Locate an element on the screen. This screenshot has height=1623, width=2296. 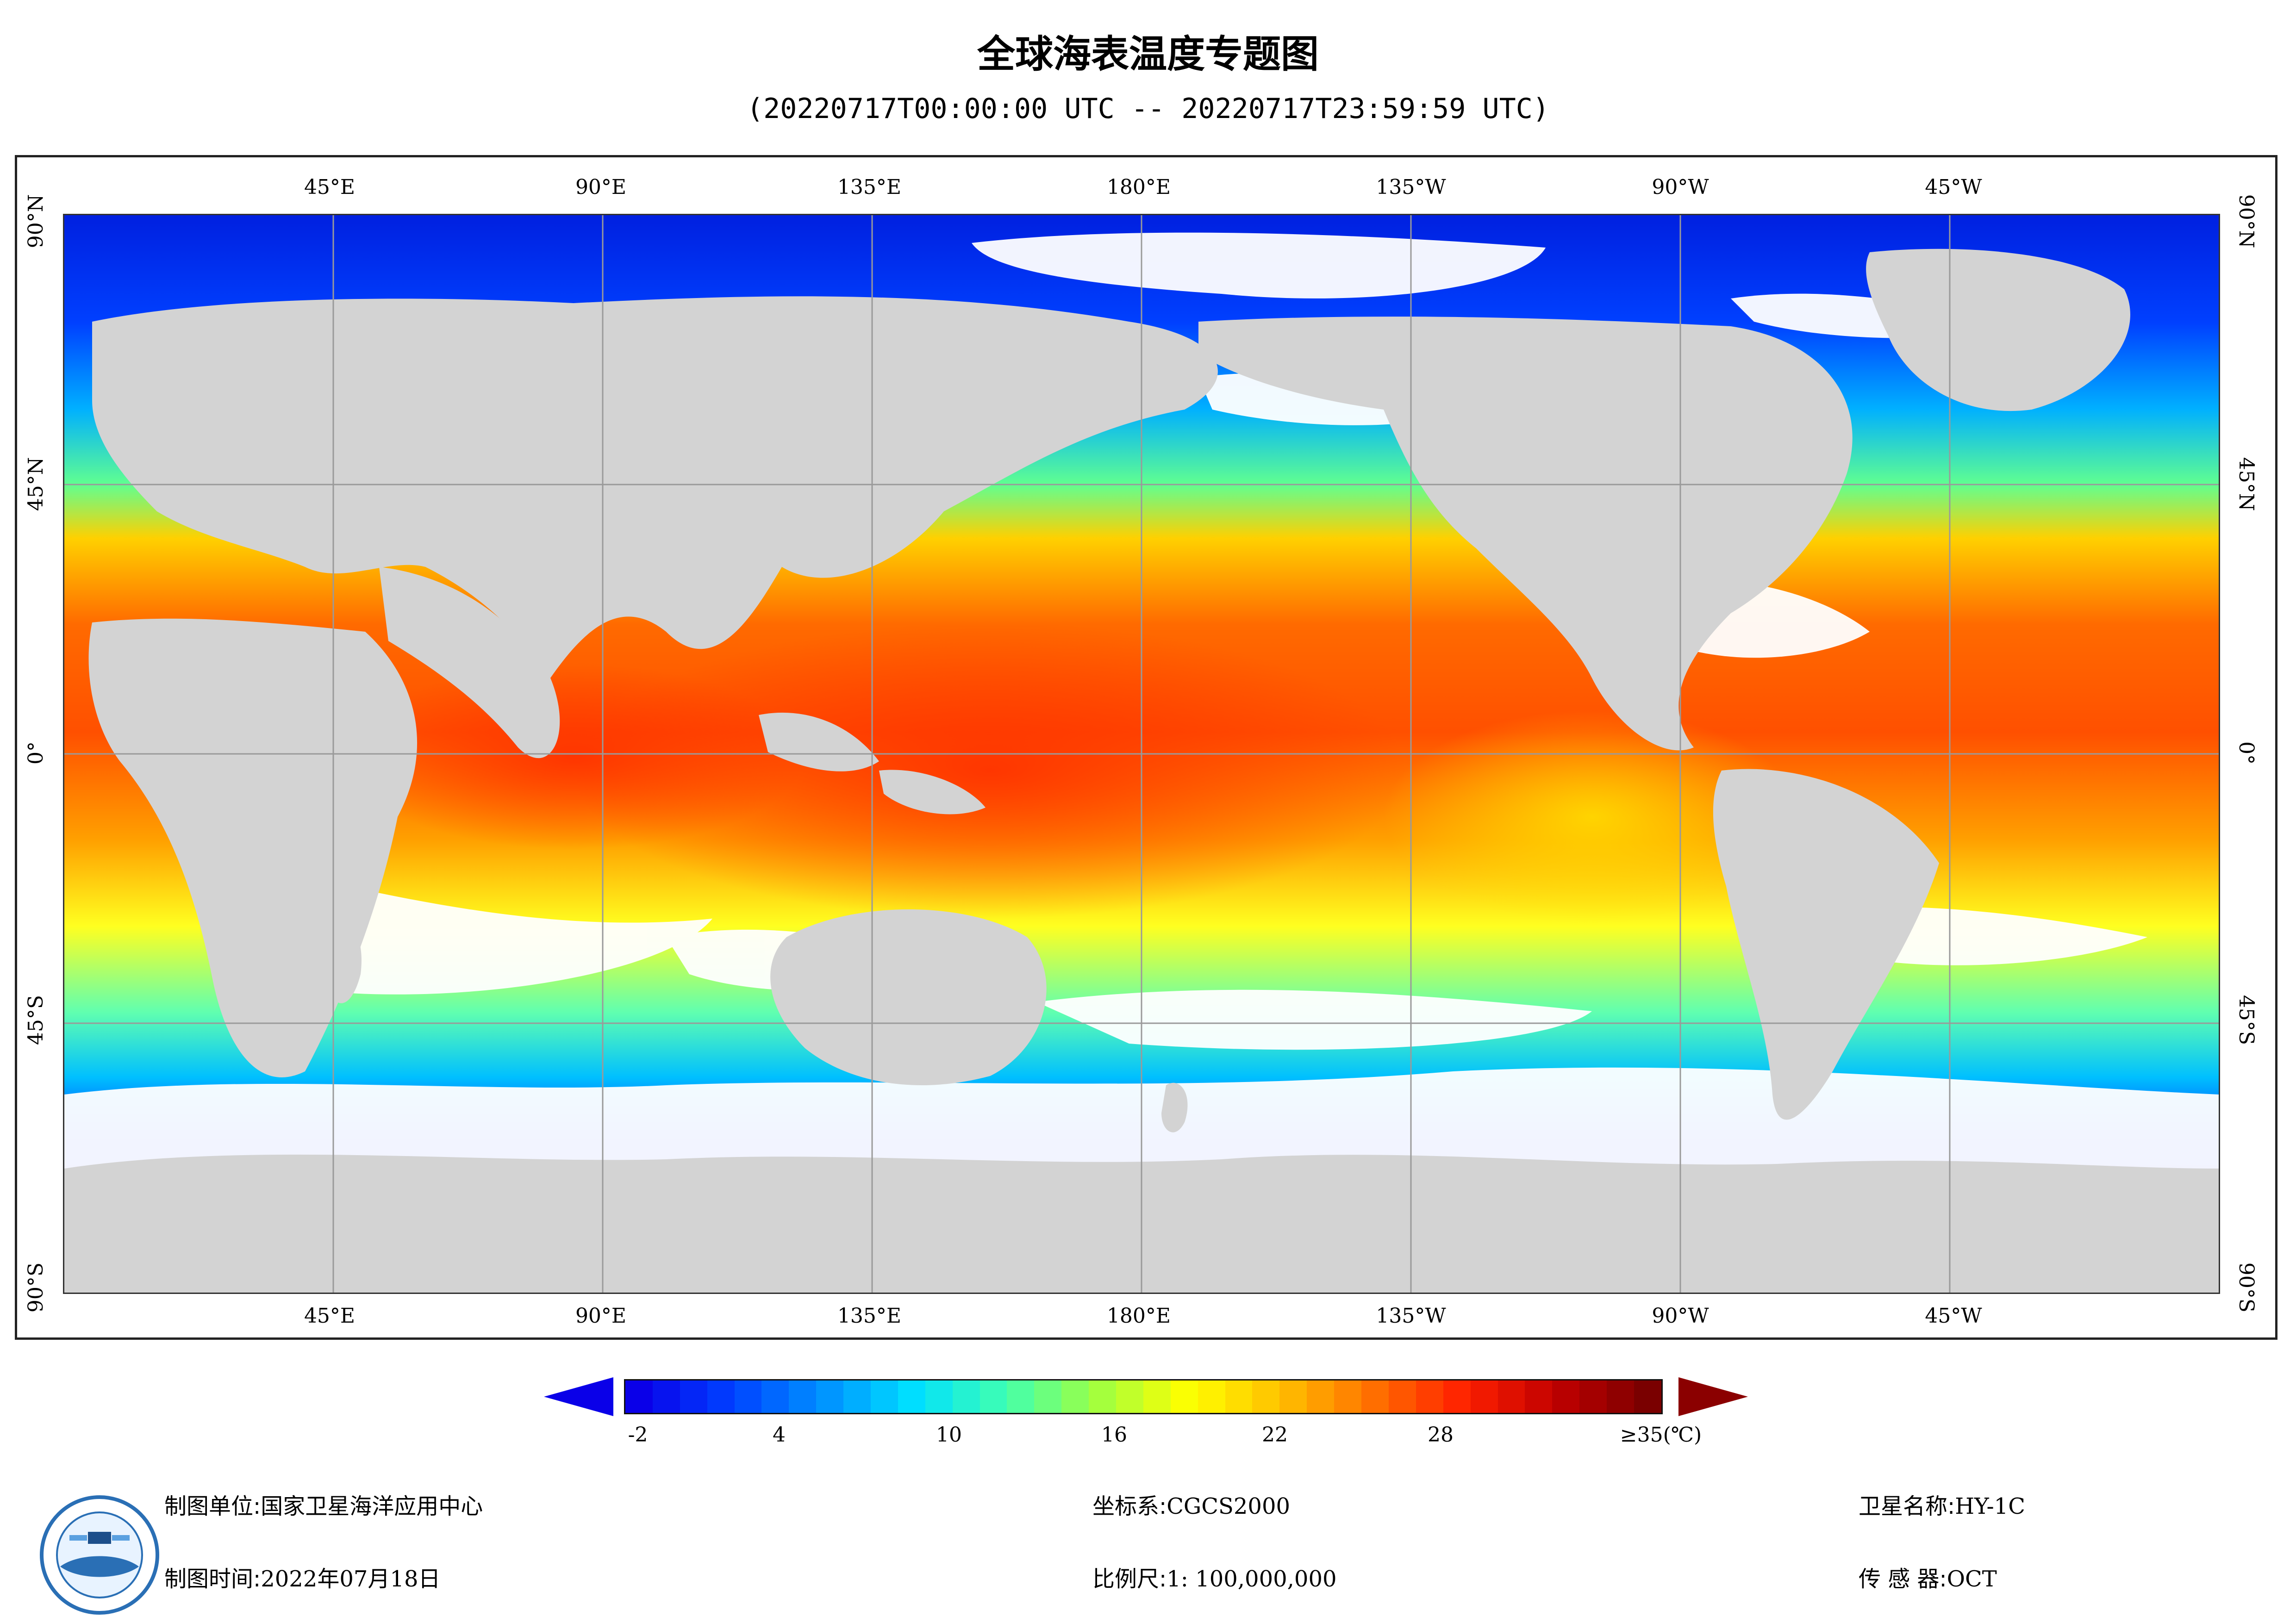
lon-label-bottom-135w: 135°W is located at coordinates (1411, 1316).